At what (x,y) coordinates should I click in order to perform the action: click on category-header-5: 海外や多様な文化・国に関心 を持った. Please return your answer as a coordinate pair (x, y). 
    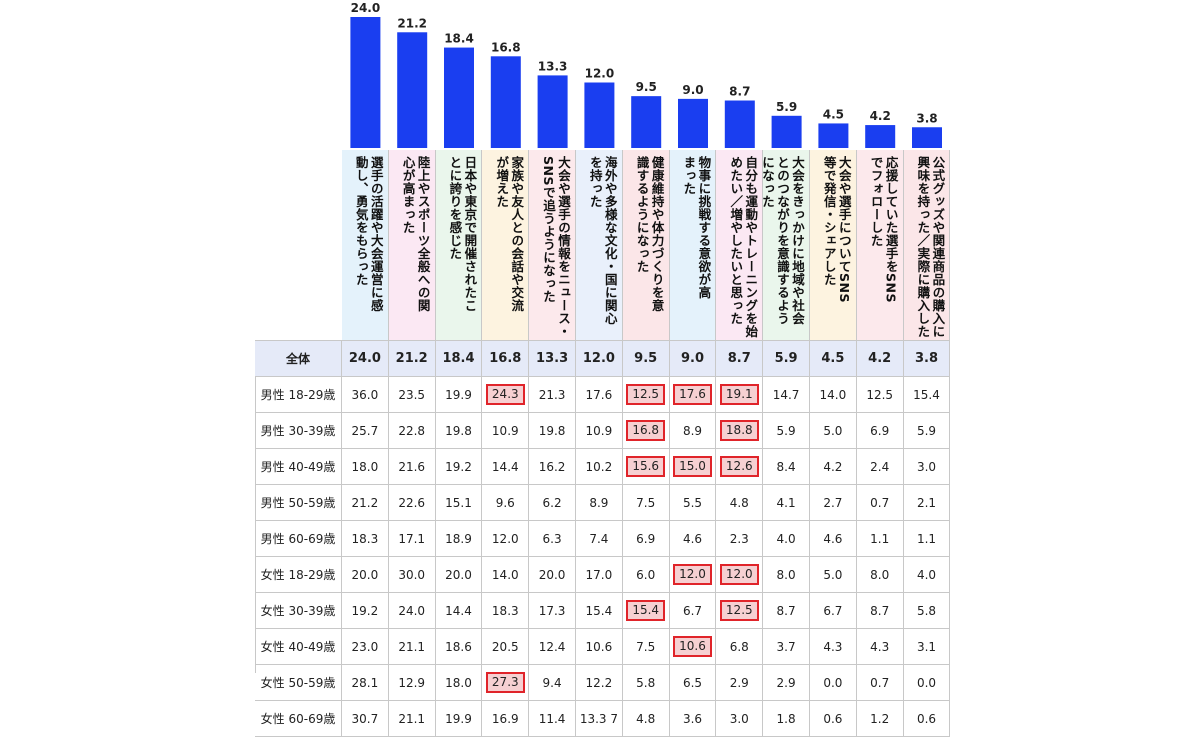
    Looking at the image, I should click on (599, 245).